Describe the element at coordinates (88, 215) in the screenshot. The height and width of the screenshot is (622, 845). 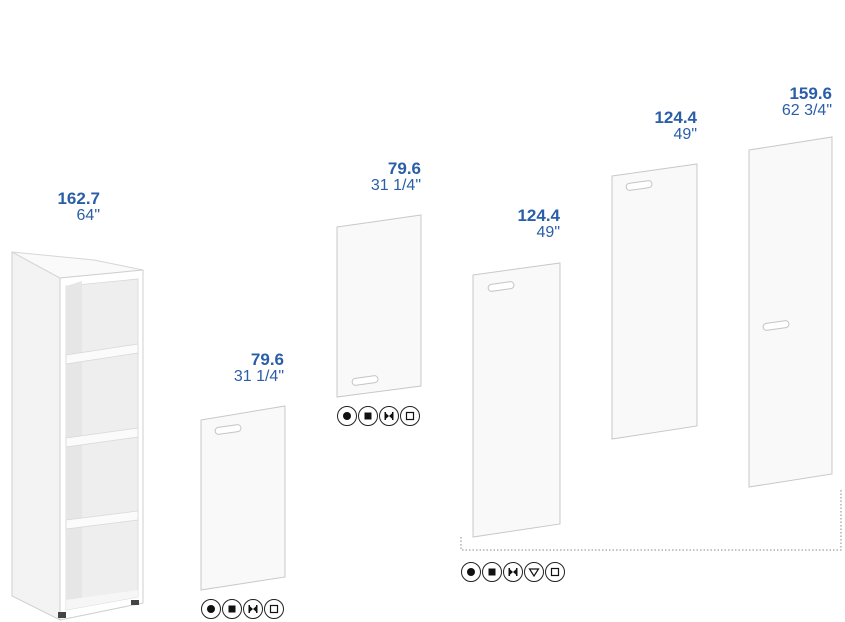
I see `bookcase-height-in: 64"` at that location.